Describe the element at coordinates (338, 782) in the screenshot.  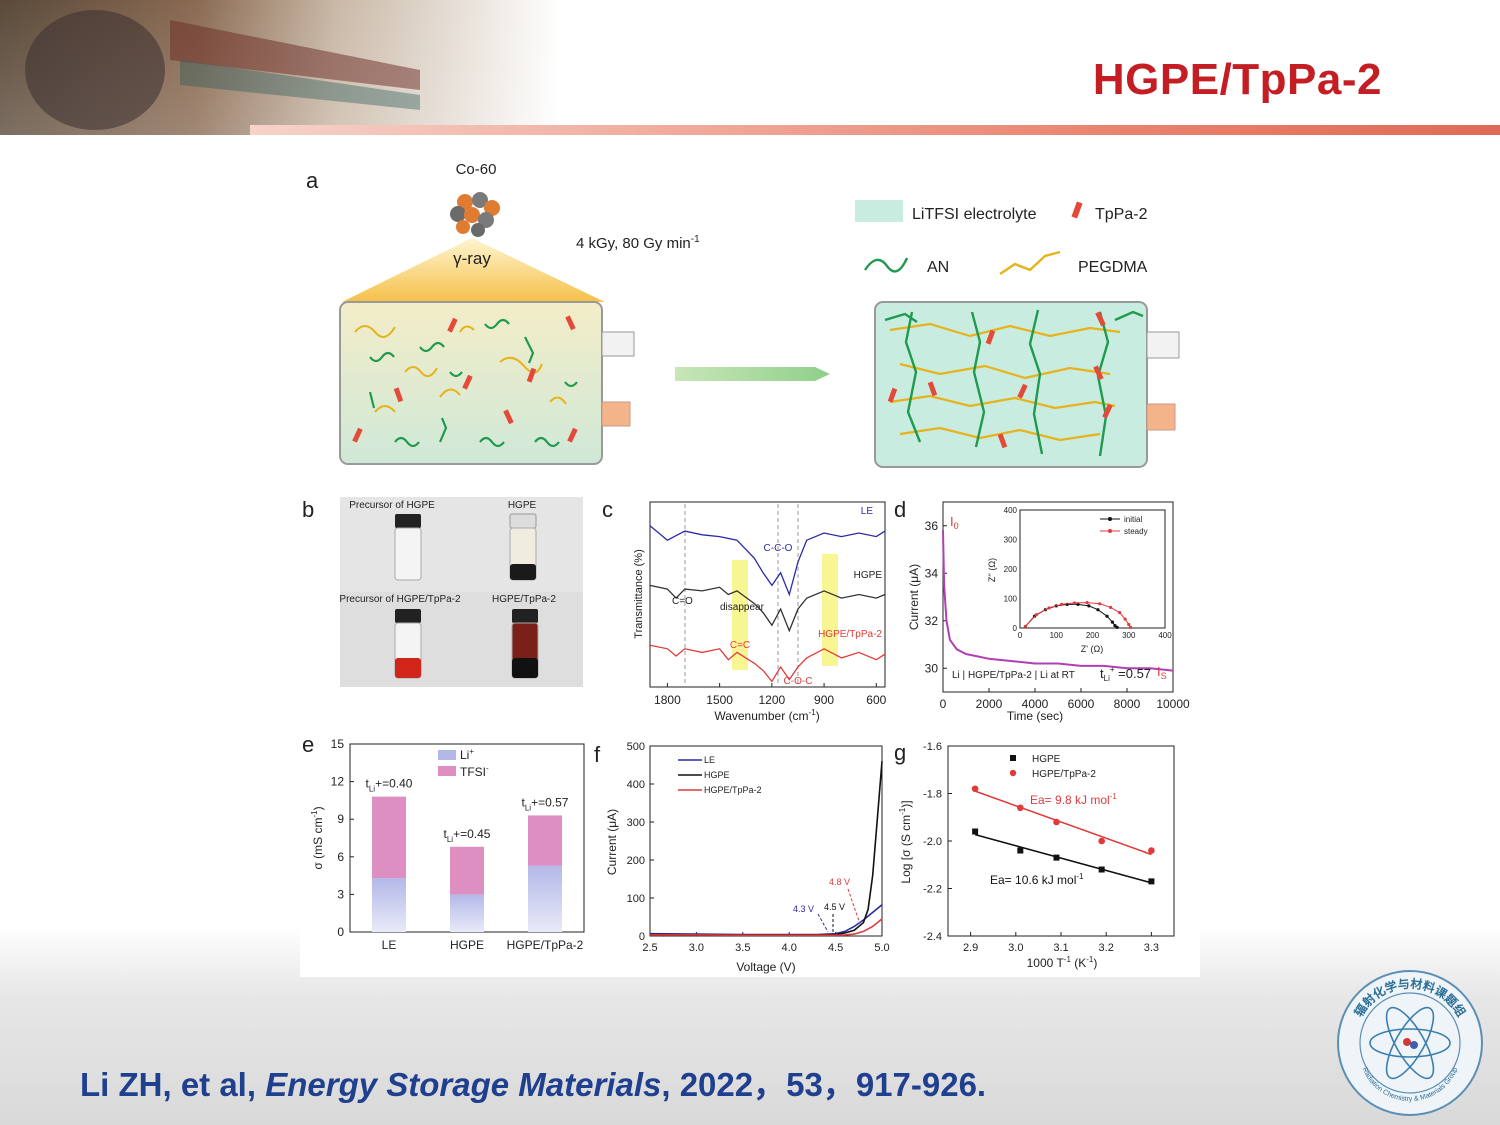
I see `e-ytick-label: 12` at that location.